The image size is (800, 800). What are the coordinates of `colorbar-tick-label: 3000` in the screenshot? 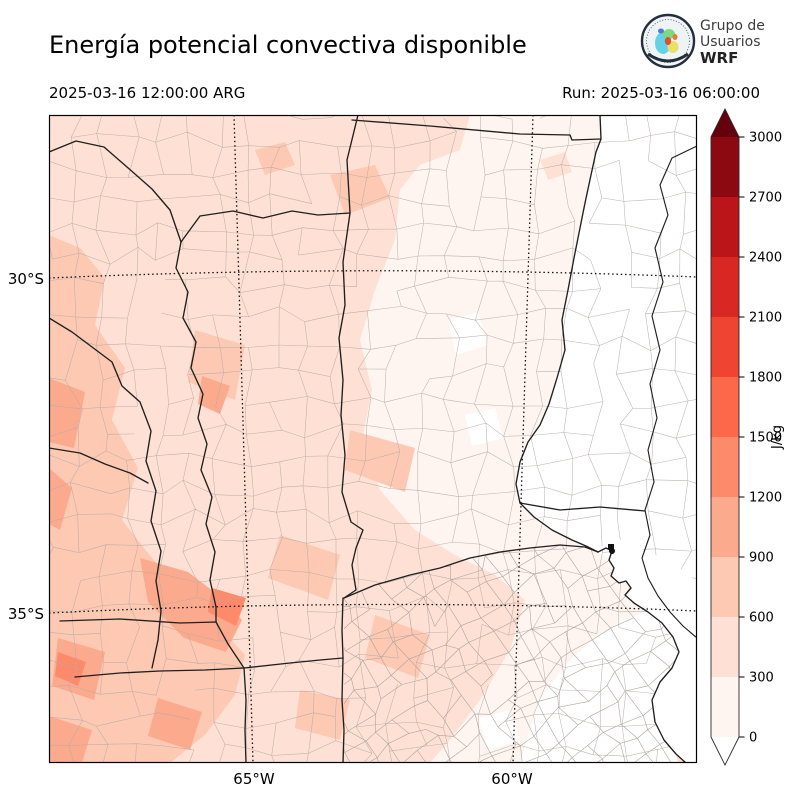 It's located at (765, 138).